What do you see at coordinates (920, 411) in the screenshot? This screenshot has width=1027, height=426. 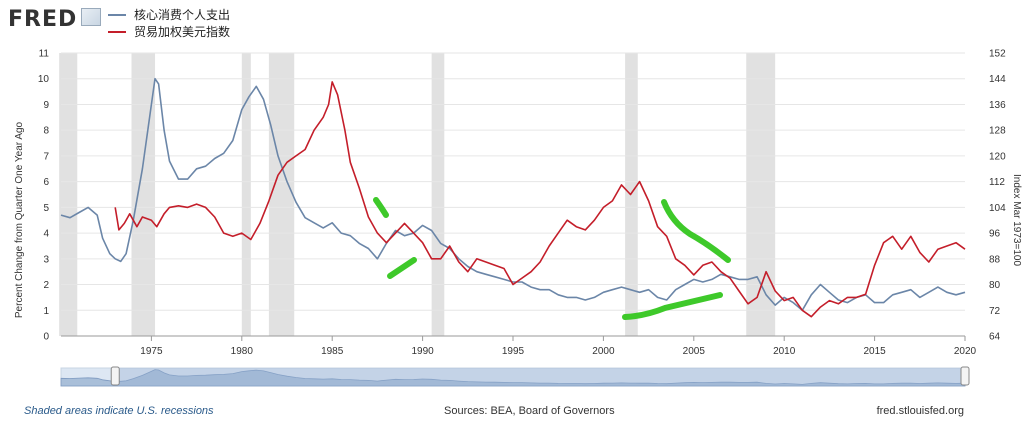 I see `fred-link: fred.stlouisfed.org` at bounding box center [920, 411].